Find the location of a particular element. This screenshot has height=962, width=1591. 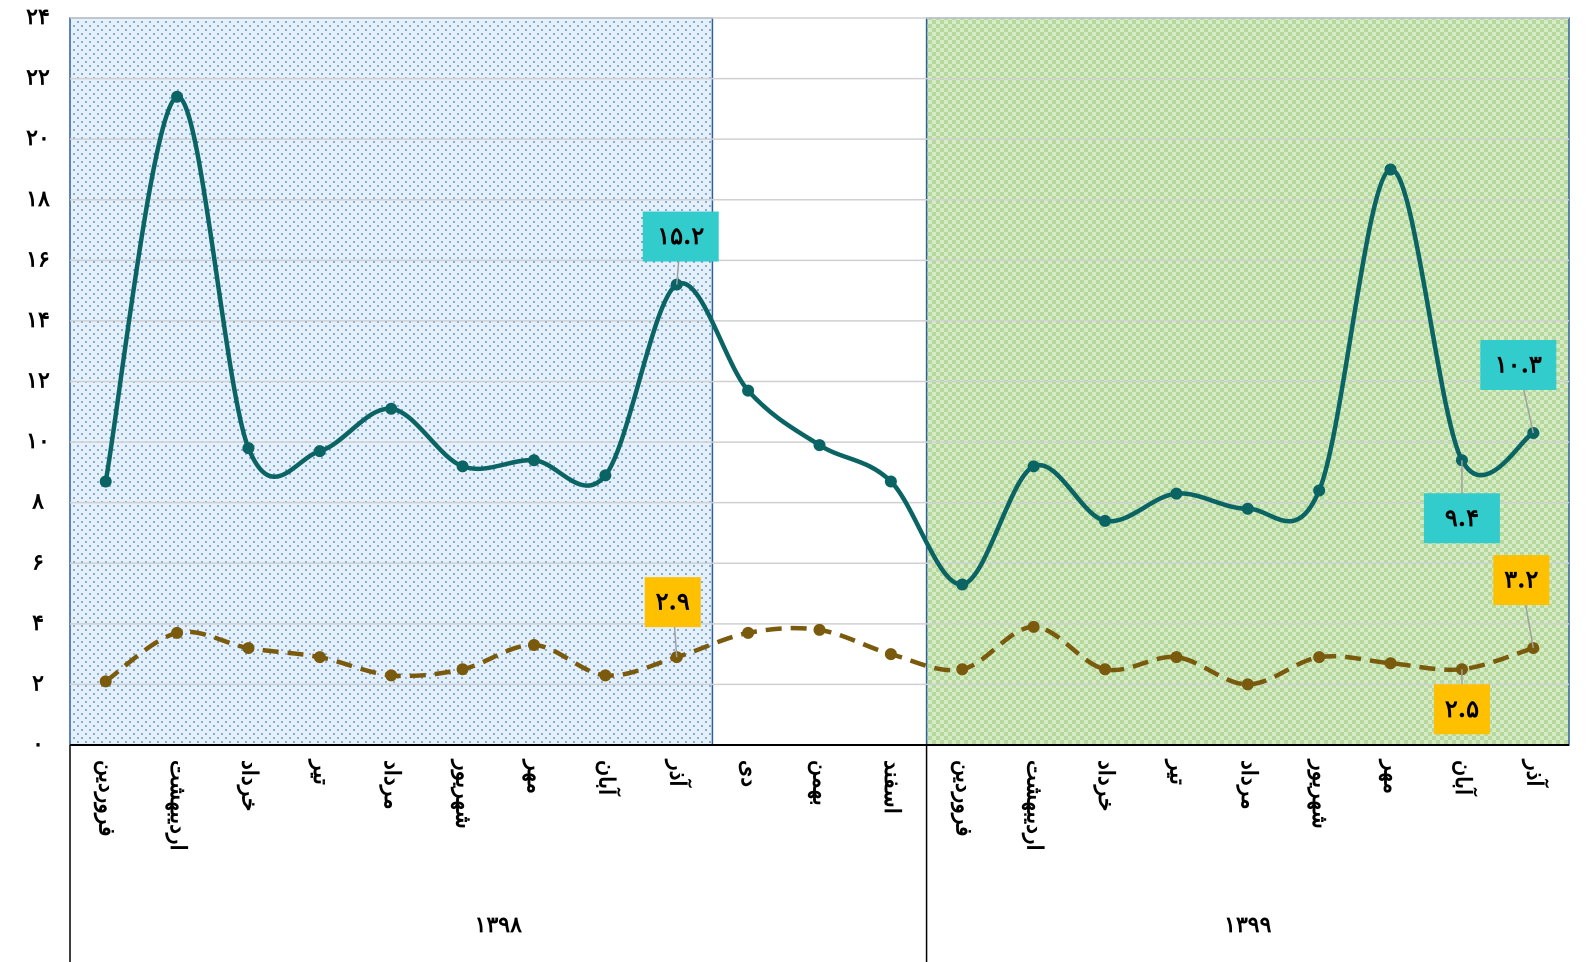

x-tick-label: بهمن is located at coordinates (821, 783).